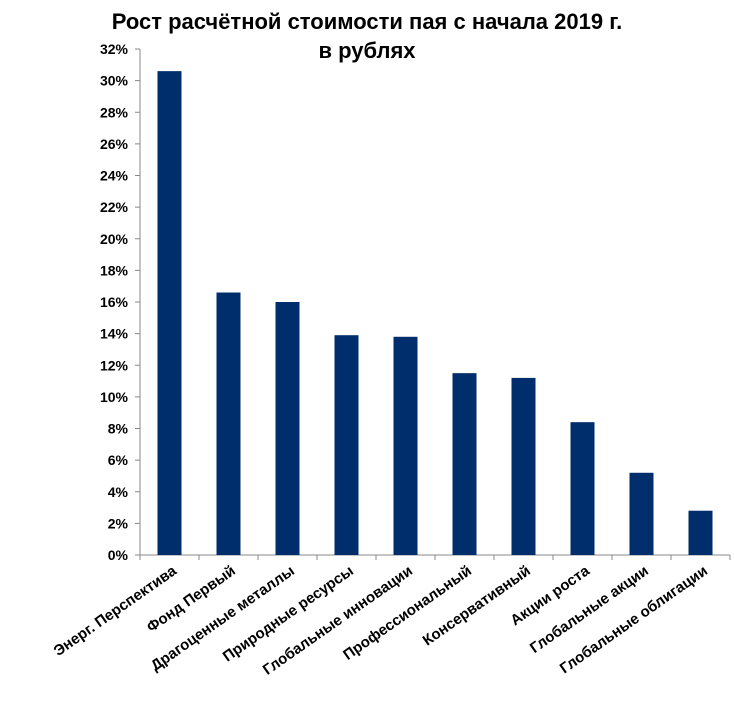 This screenshot has width=734, height=718. I want to click on y-tick-label: 22%, so click(114, 207).